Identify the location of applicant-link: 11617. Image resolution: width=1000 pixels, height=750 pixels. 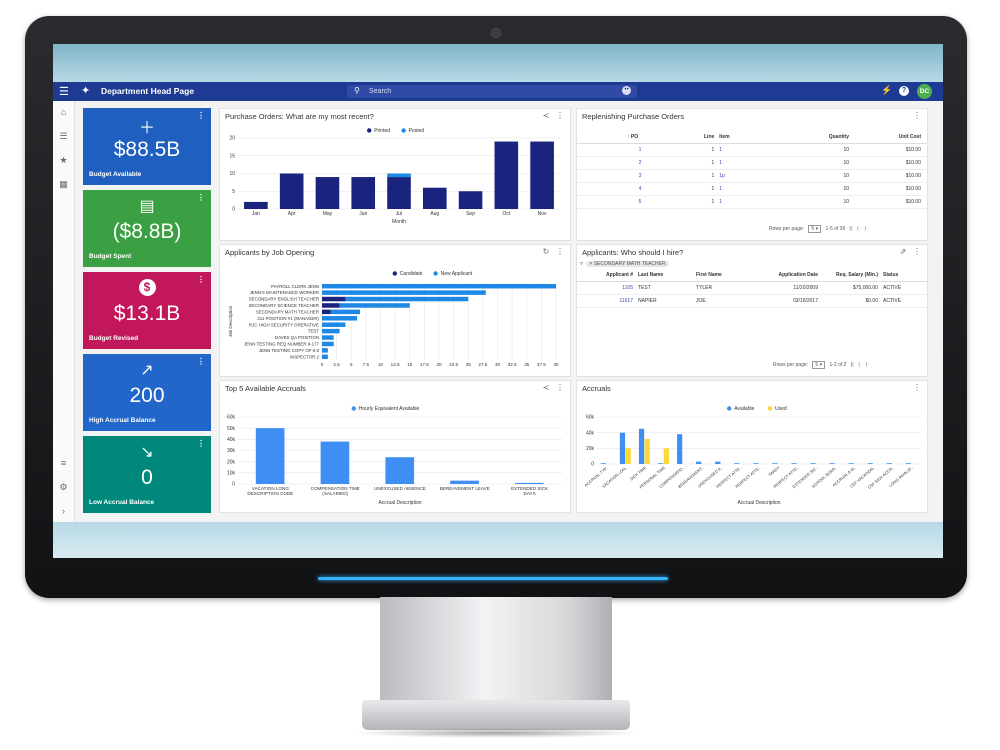
(626, 300).